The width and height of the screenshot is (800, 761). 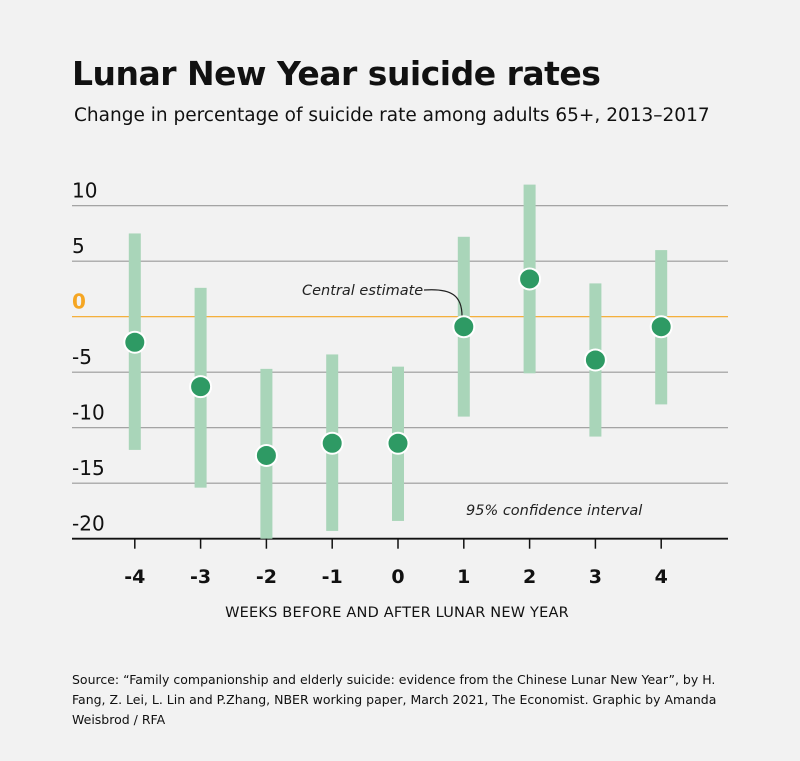 What do you see at coordinates (78, 246) in the screenshot?
I see `y-tick-label: 5` at bounding box center [78, 246].